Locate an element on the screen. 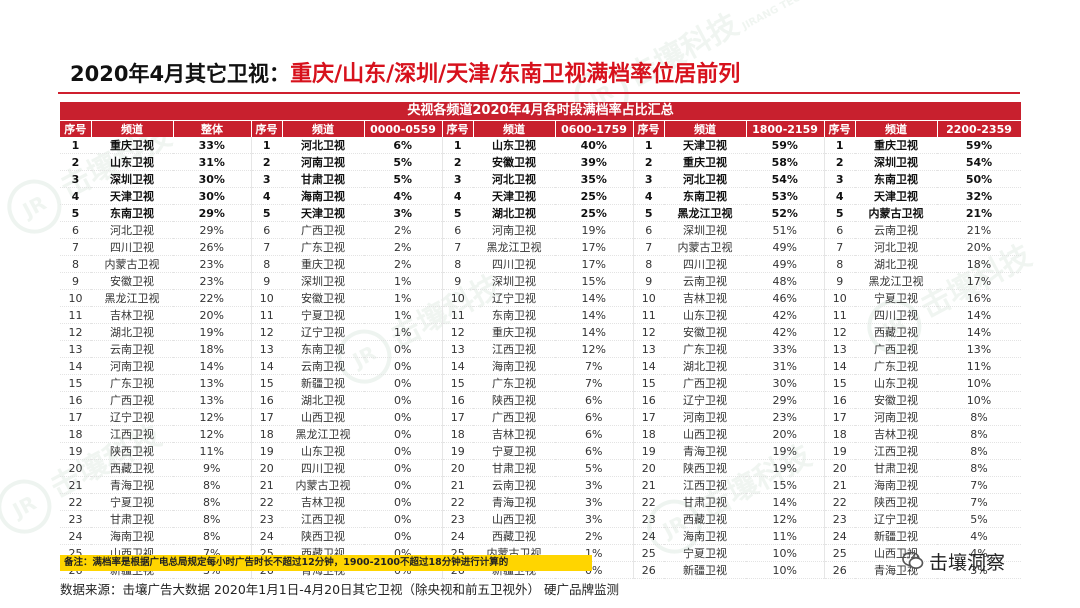 The image size is (1080, 608). brand-account: 击壤洞察 is located at coordinates (953, 562).